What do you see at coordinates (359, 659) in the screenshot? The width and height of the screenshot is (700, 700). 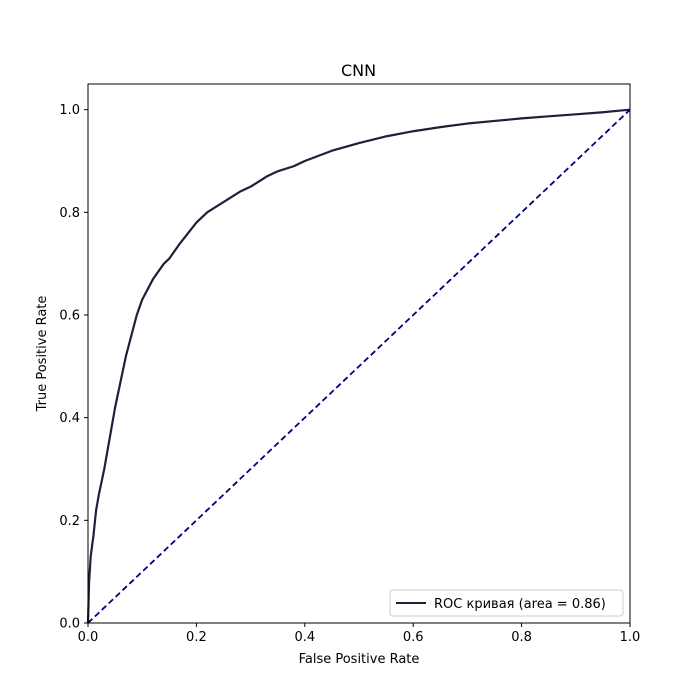 I see `x-axis-label: False Positive Rate` at bounding box center [359, 659].